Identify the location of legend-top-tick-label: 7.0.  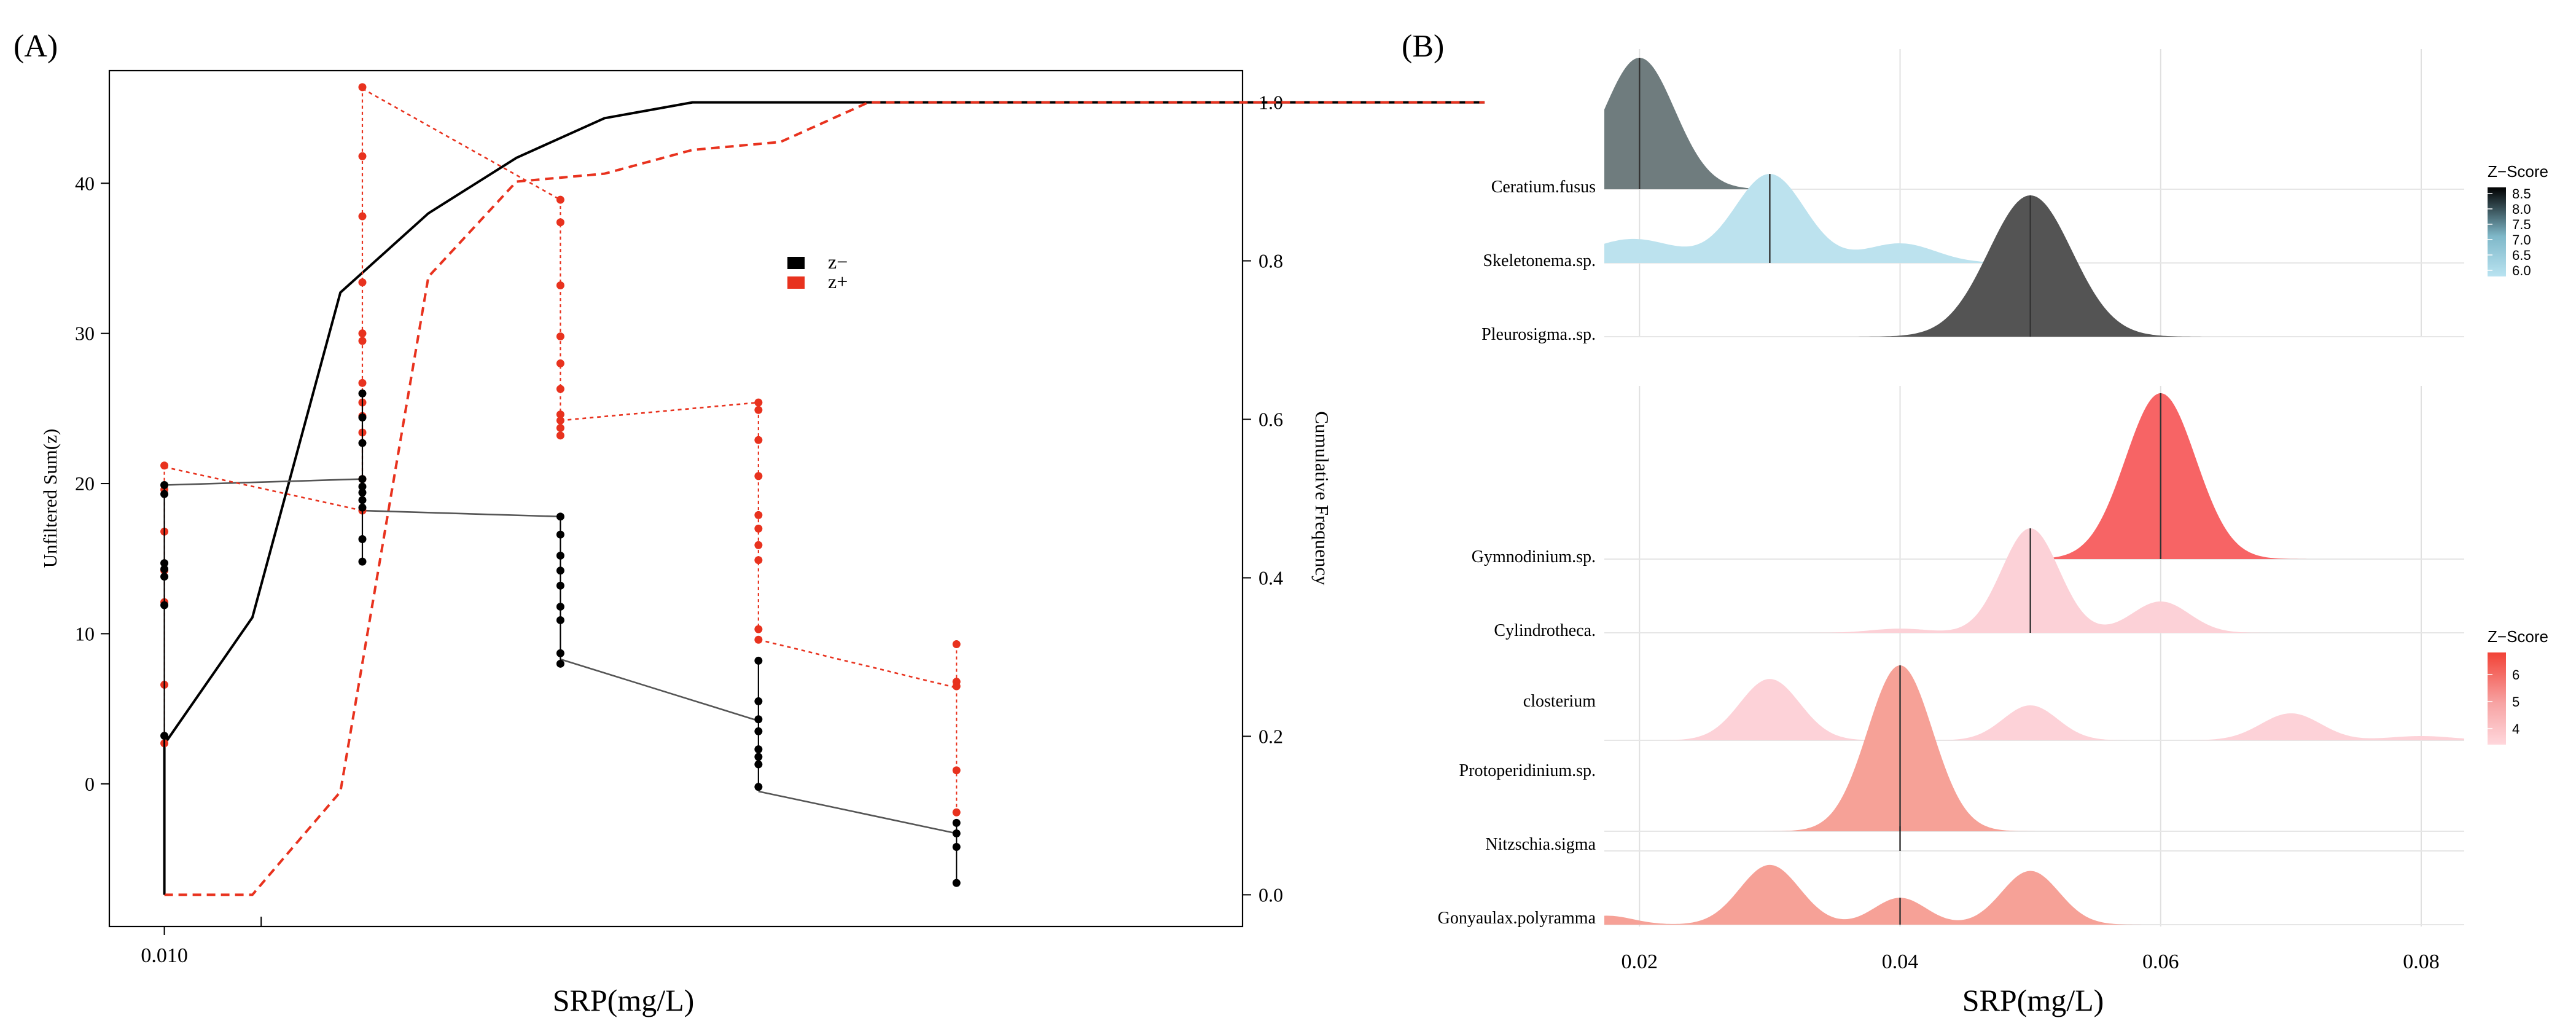
(2521, 240).